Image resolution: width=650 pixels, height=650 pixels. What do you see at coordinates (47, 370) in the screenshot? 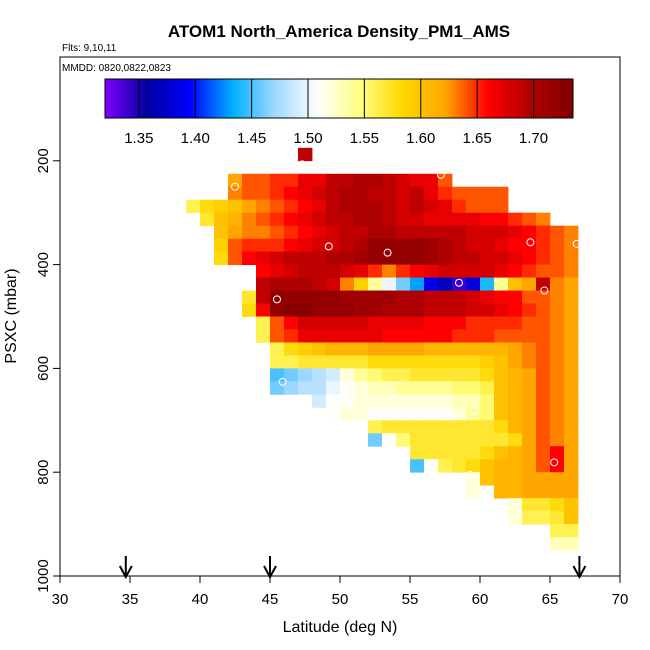
I see `y-axis: 200 400 600 800 1000` at bounding box center [47, 370].